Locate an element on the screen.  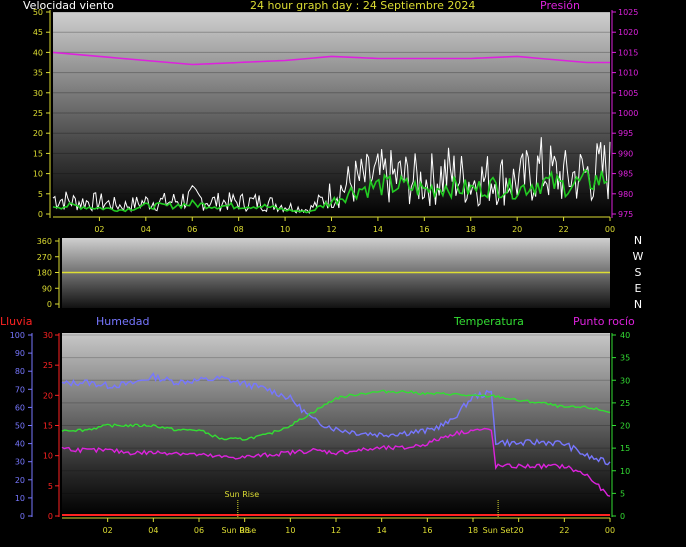
humidity-tick-label: 60 is located at coordinates (20, 407).